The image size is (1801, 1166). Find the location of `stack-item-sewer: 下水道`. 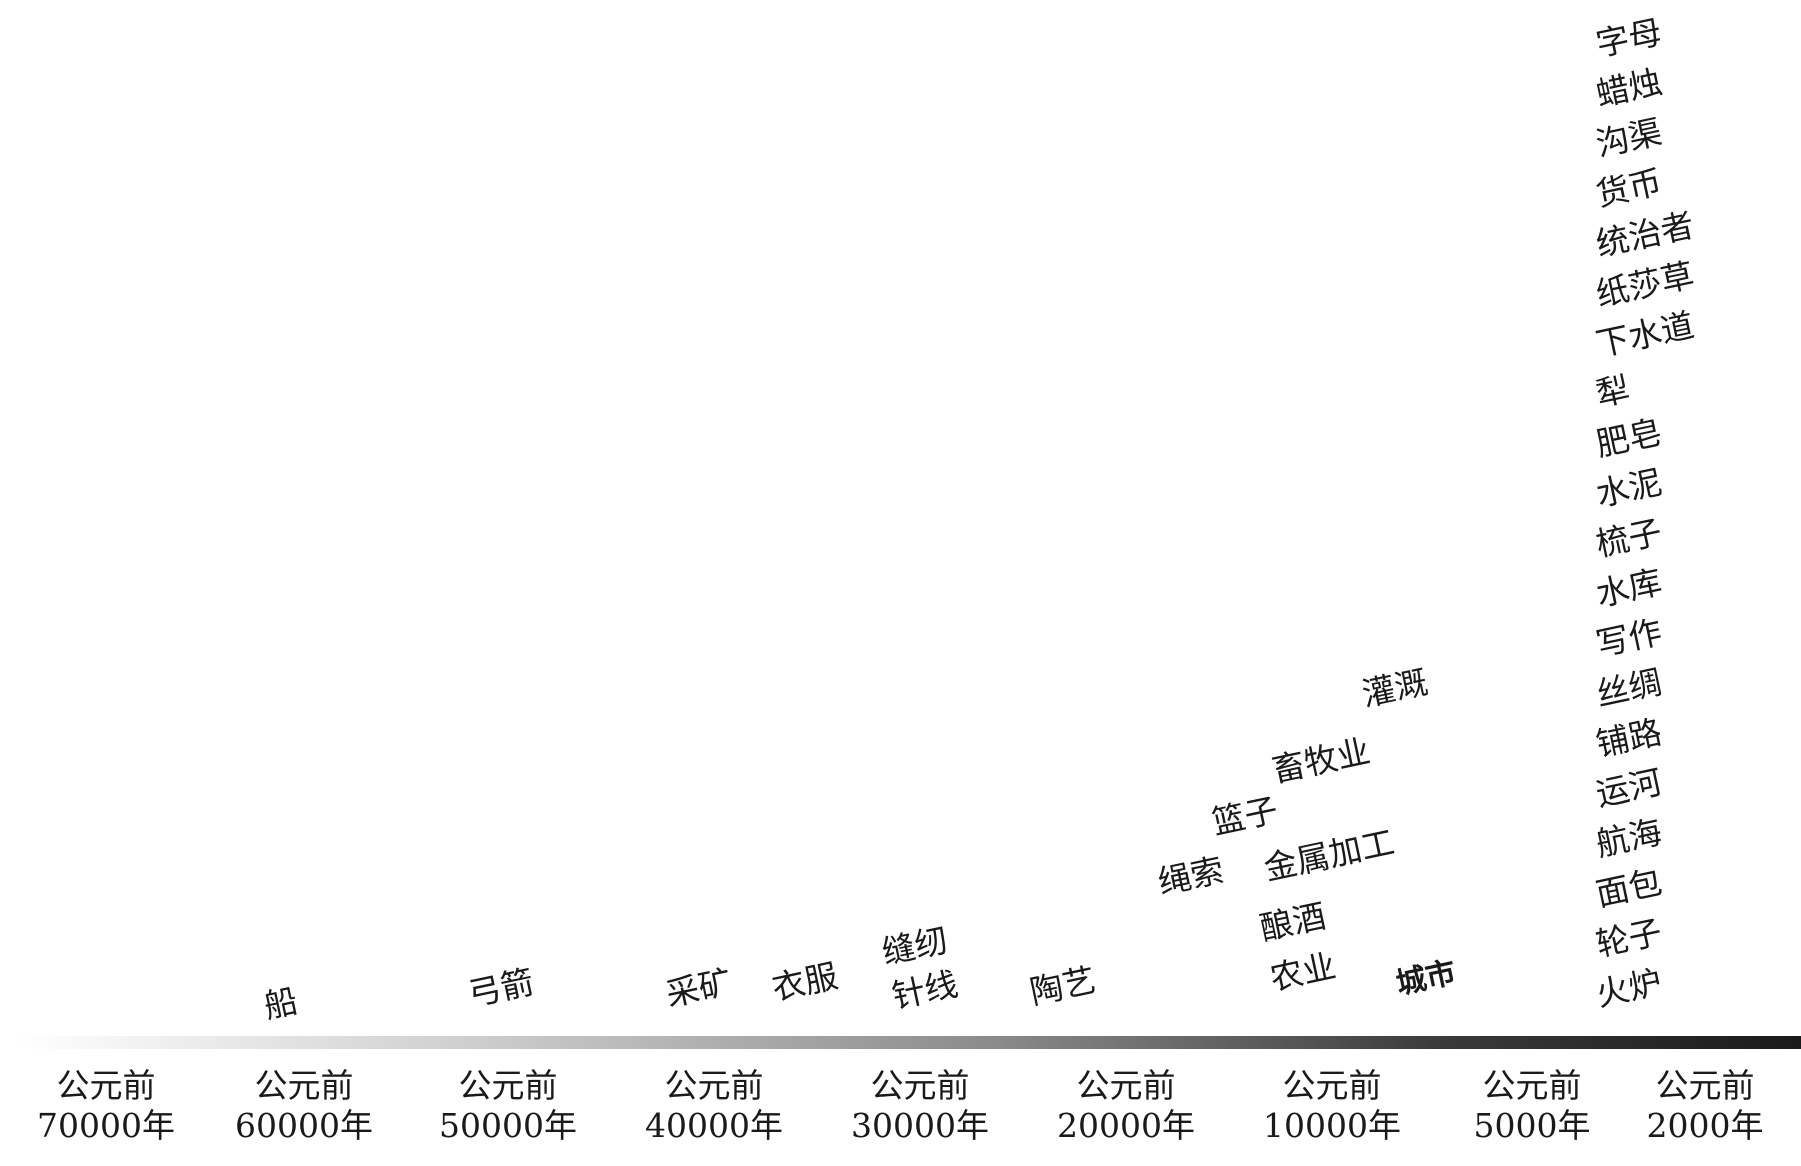

stack-item-sewer: 下水道 is located at coordinates (1645, 334).